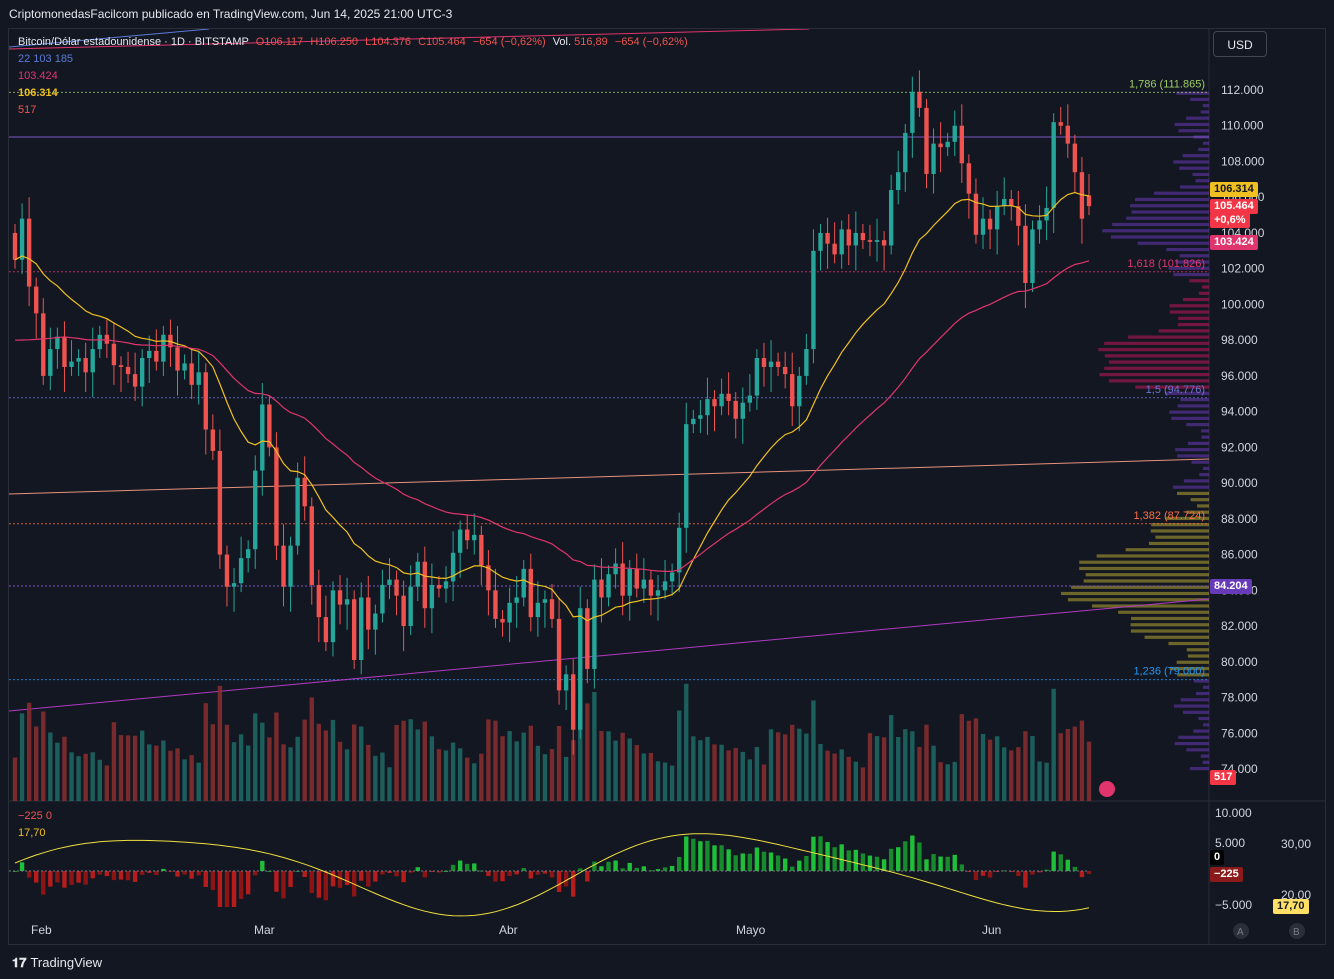  Describe the element at coordinates (1175, 390) in the screenshot. I see `fib-level-label: 1,5 (94.776)` at that location.